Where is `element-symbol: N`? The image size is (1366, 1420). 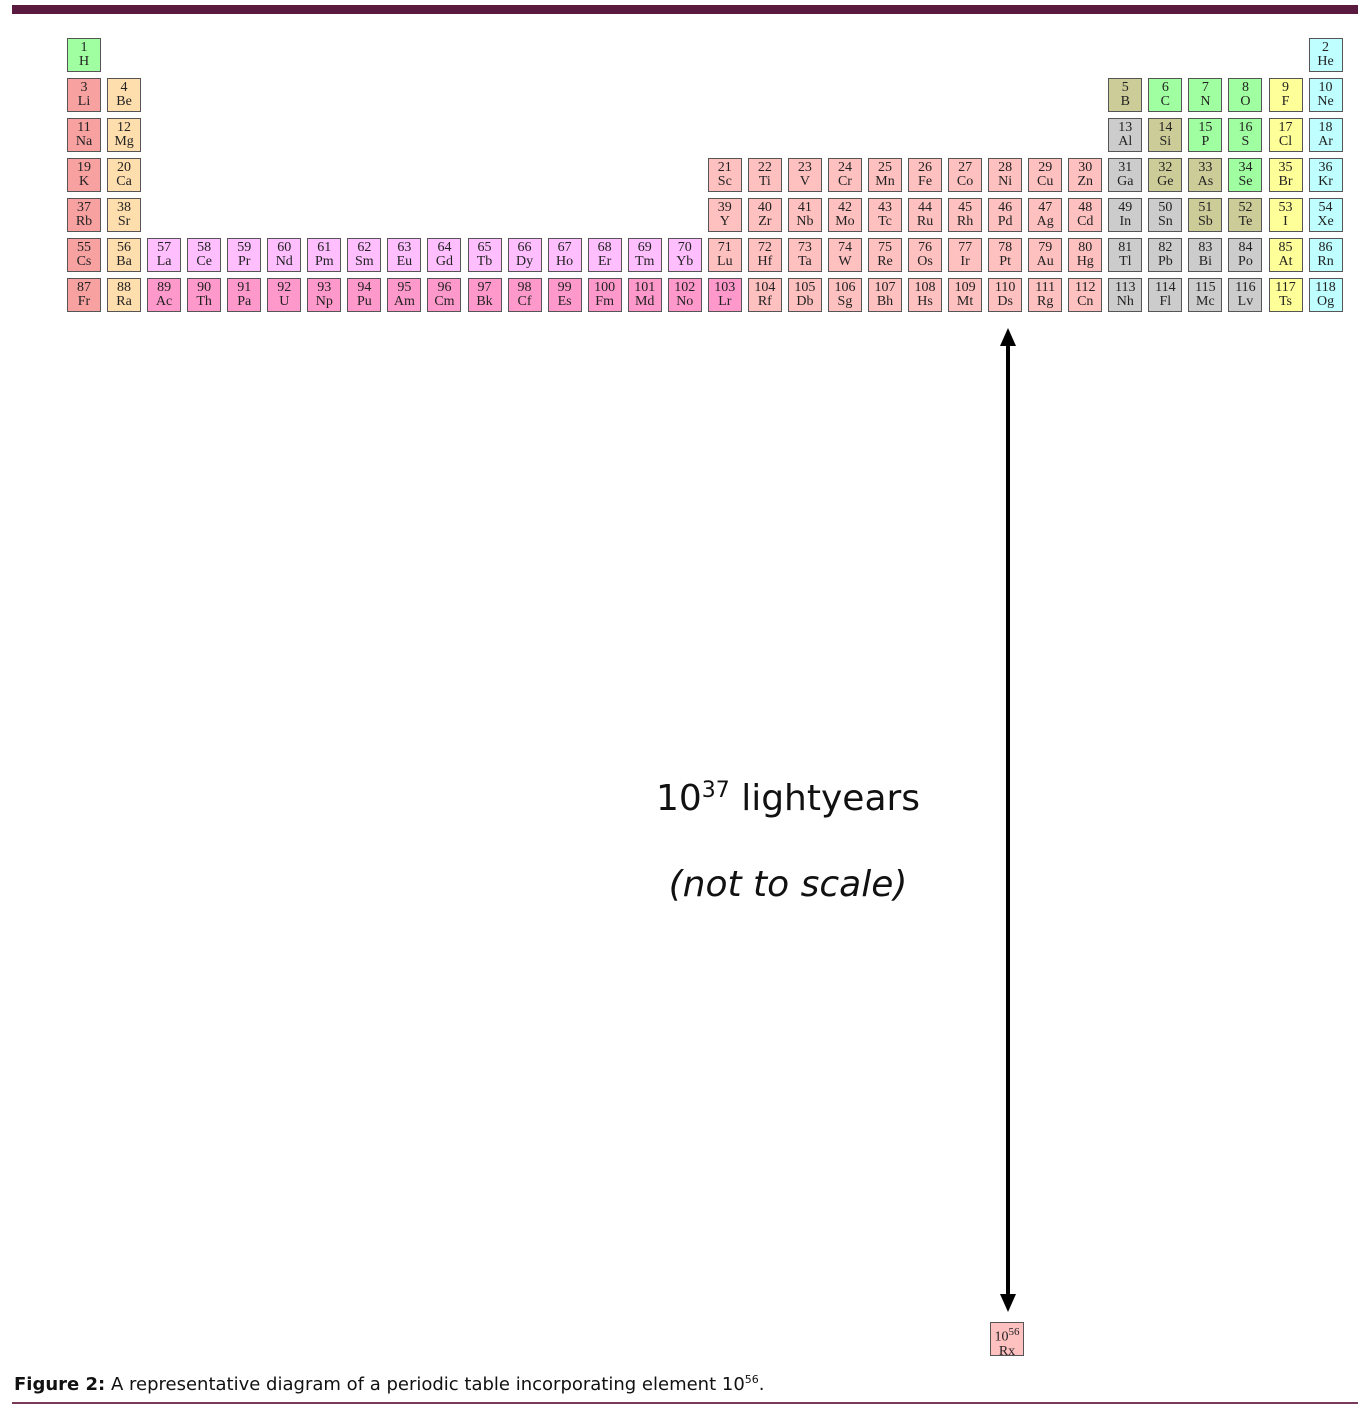 element-symbol: N is located at coordinates (1205, 101).